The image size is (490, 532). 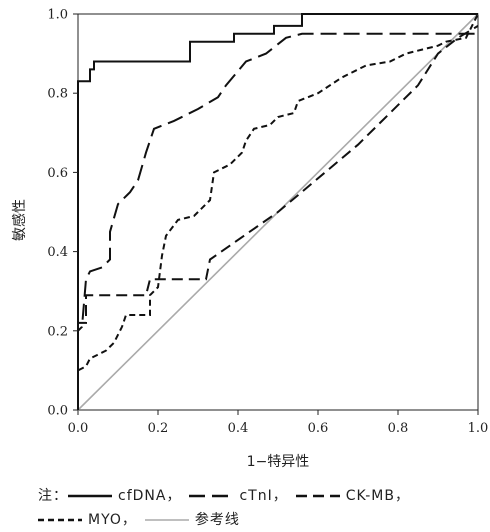 What do you see at coordinates (19, 220) in the screenshot?
I see `y-axis-title: 敏感性` at bounding box center [19, 220].